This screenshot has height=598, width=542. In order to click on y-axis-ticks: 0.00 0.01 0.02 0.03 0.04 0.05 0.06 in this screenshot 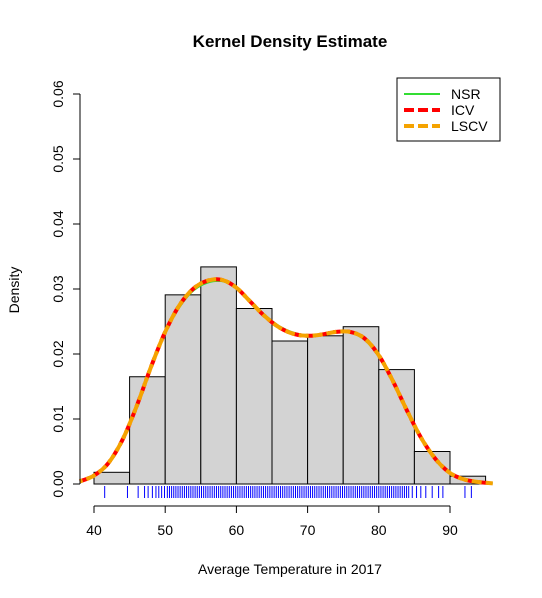, I will do `click(65, 289)`.